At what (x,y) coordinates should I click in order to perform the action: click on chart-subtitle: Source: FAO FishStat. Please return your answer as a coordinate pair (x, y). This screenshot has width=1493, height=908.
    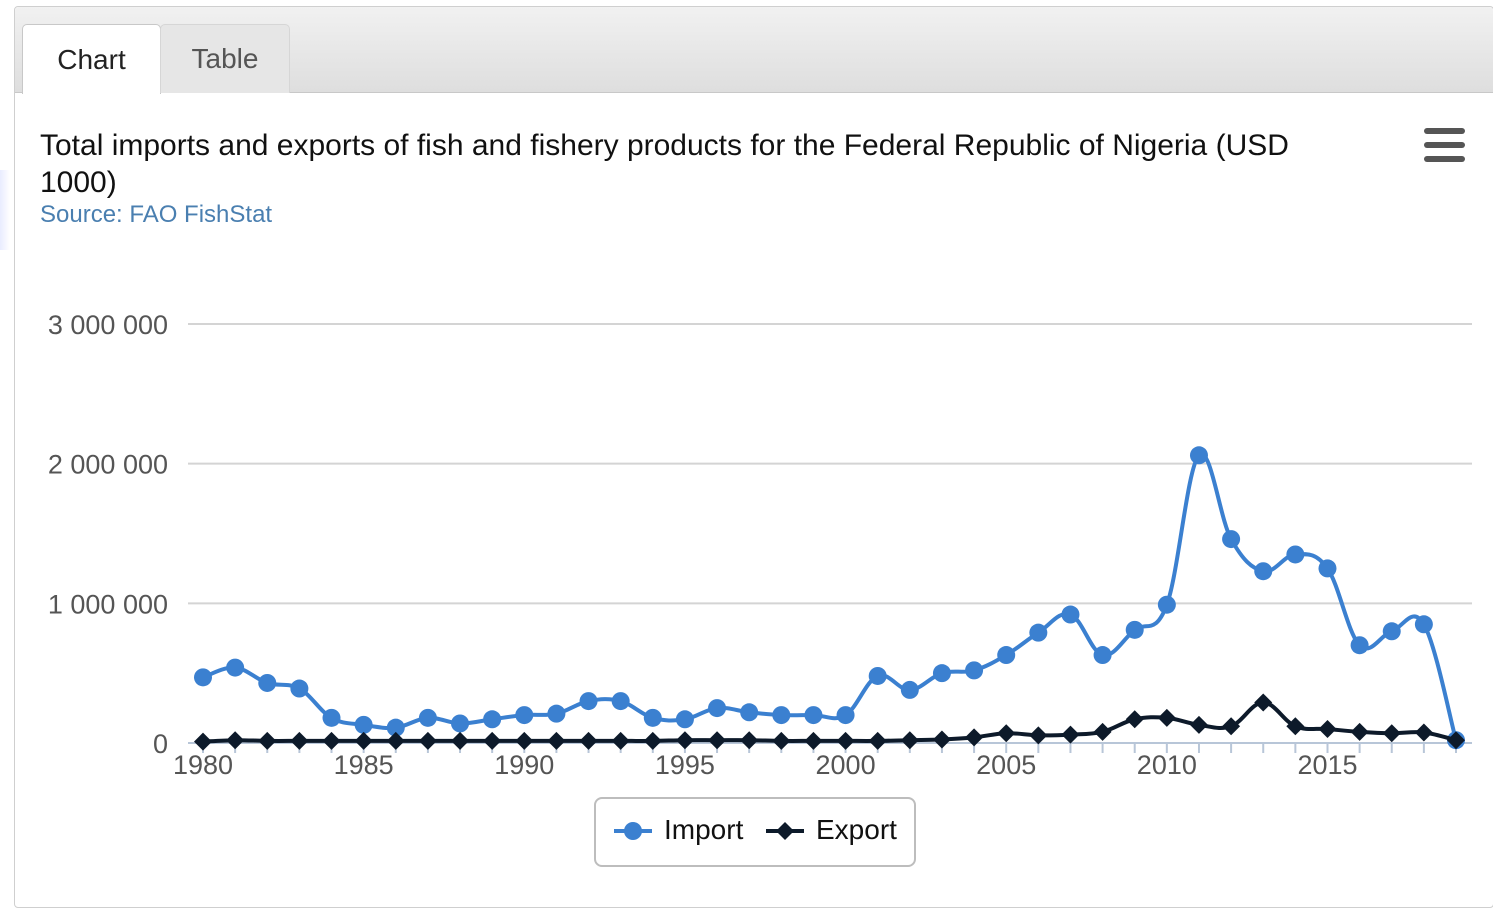
    Looking at the image, I should click on (156, 214).